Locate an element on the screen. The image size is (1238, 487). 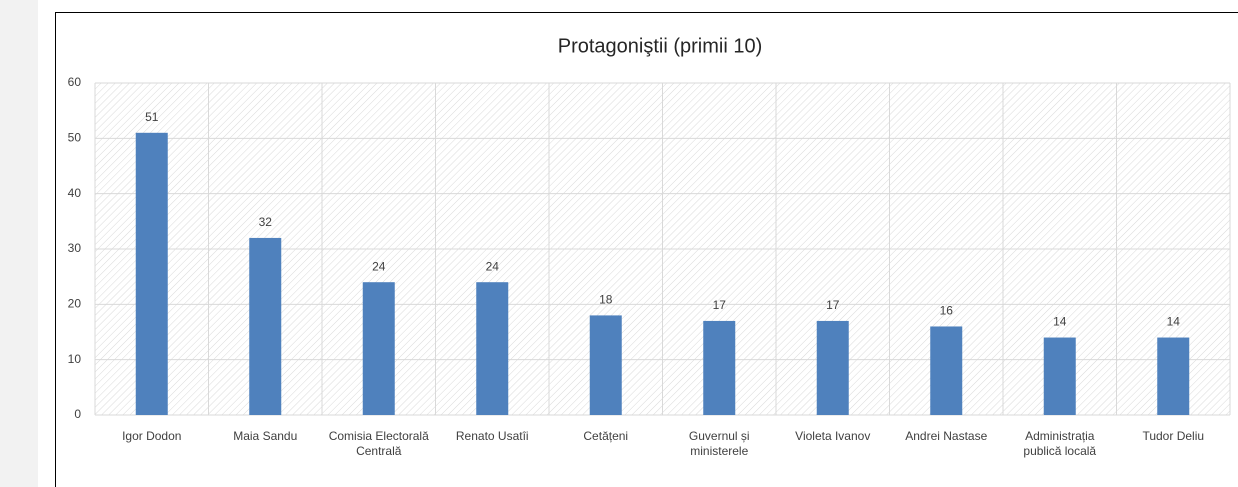
y-tick-label: 60 is located at coordinates (75, 82).